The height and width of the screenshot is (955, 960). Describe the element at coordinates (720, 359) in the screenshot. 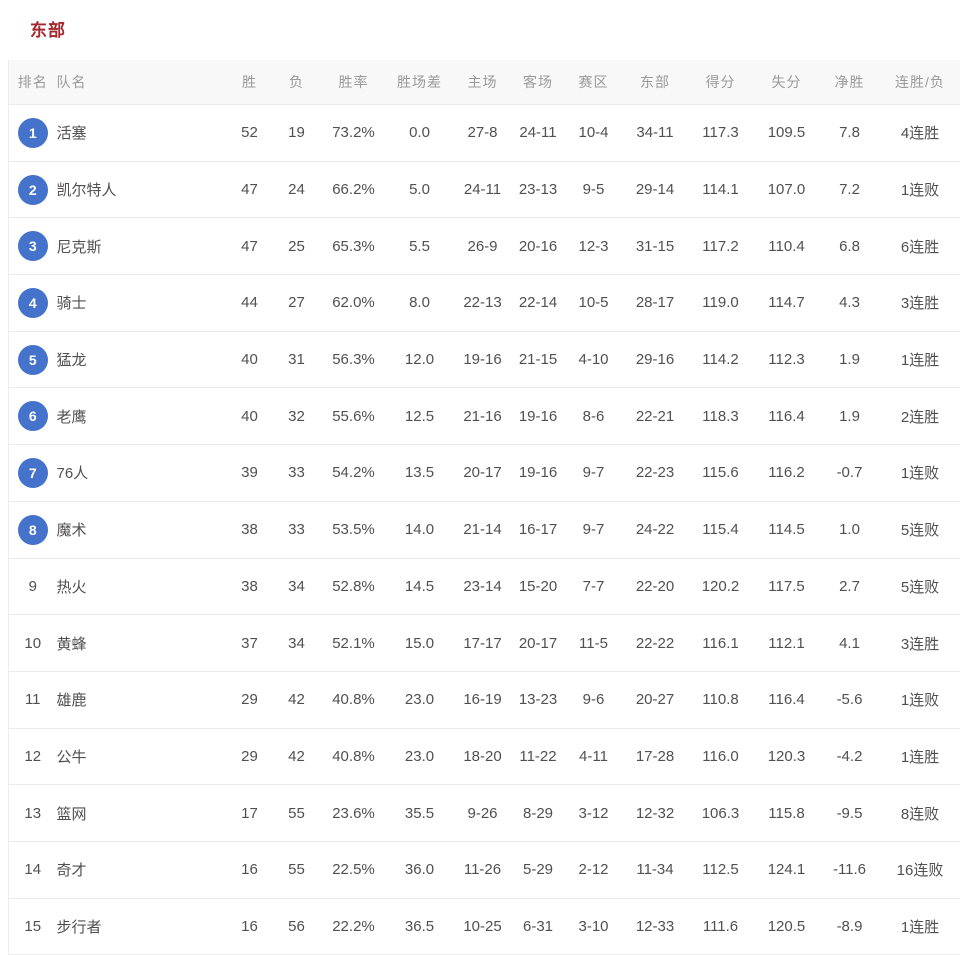

I see `cell-pts_for: 114.2` at that location.